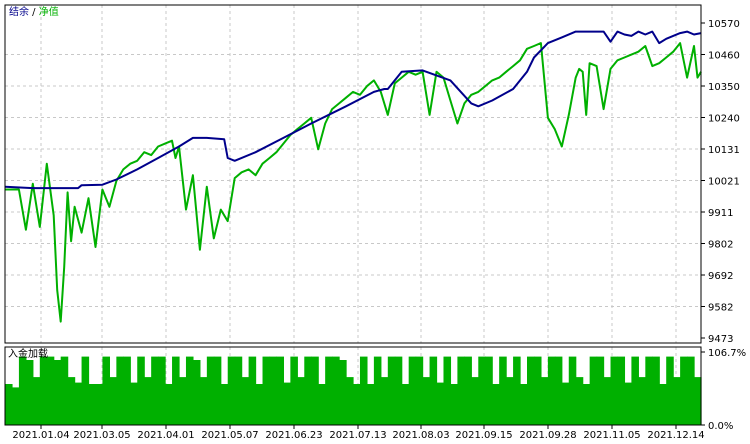 This screenshot has height=444, width=750. Describe the element at coordinates (293, 435) in the screenshot. I see `x-tick-label: 2021.06.23` at that location.